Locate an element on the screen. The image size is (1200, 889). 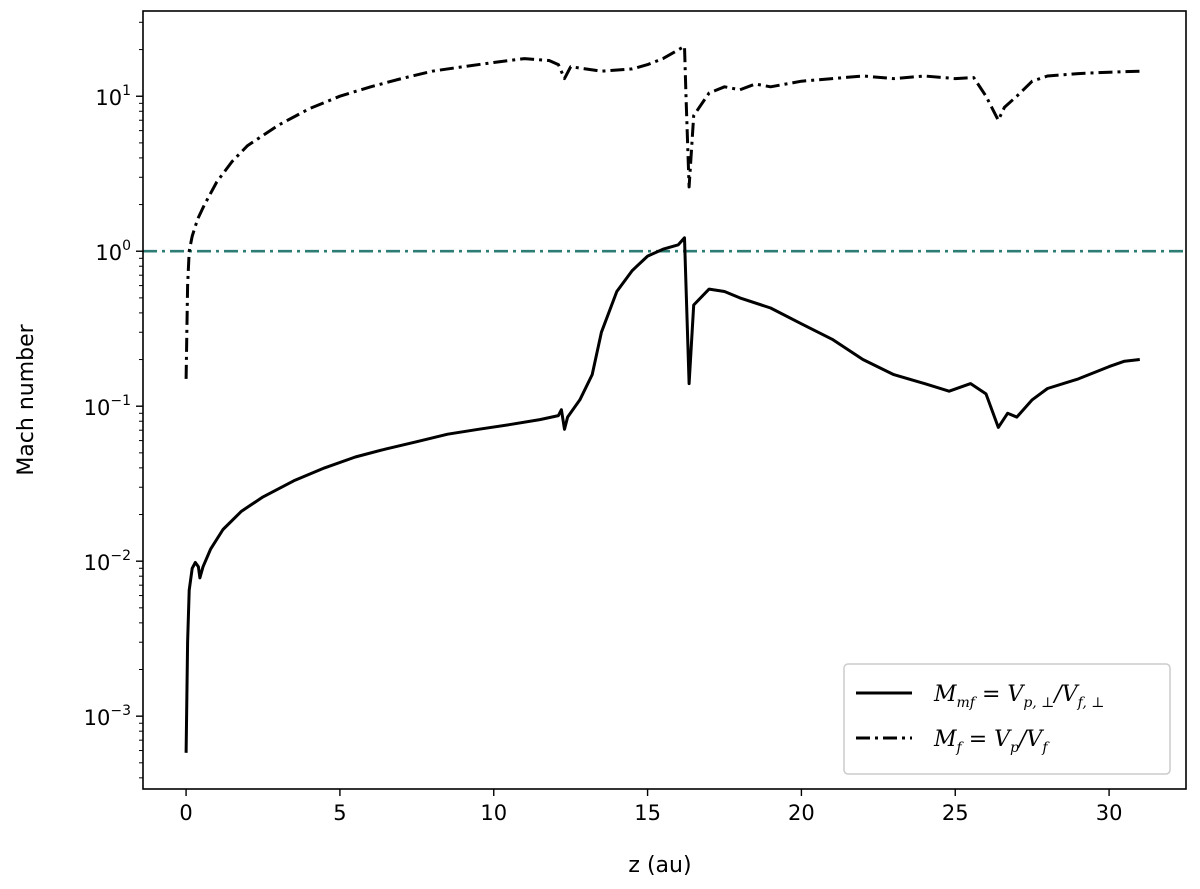
x-tick-label: 15 is located at coordinates (647, 813).